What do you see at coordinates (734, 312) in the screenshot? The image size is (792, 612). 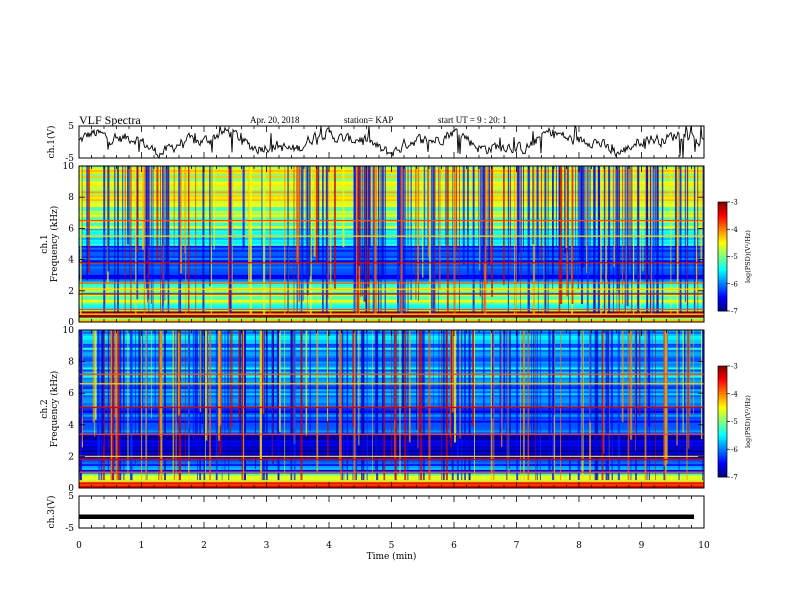 I see `colorbar-ch1-tick: -7` at bounding box center [734, 312].